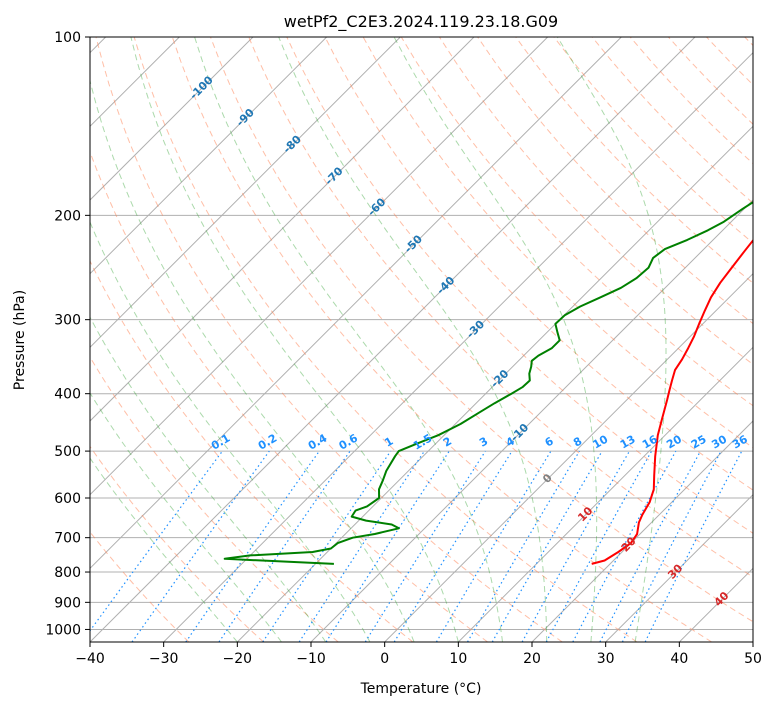 This screenshot has height=708, width=775. Describe the element at coordinates (220, 442) in the screenshot. I see `mixing-ratio-label: 0.1` at that location.